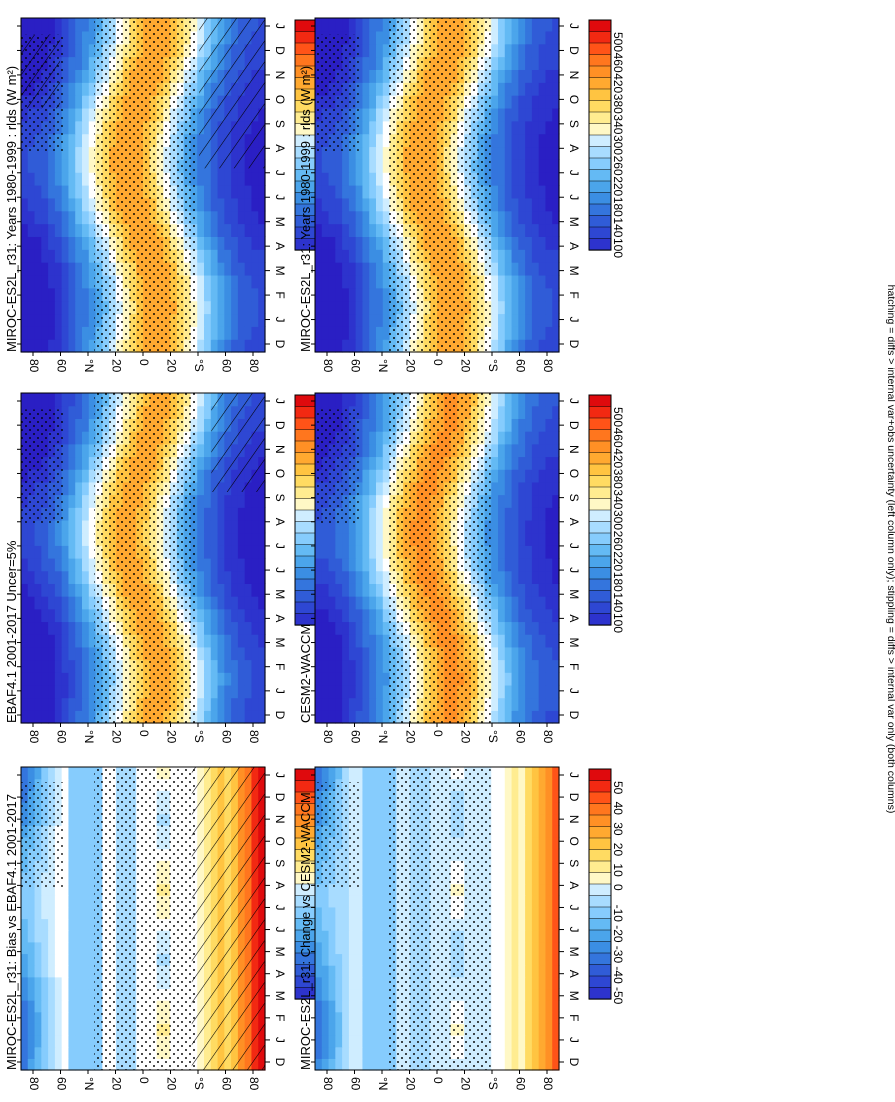 This screenshot has width=895, height=1102. What do you see at coordinates (171, 737) in the screenshot?
I see `lat-label: 20` at bounding box center [171, 737].